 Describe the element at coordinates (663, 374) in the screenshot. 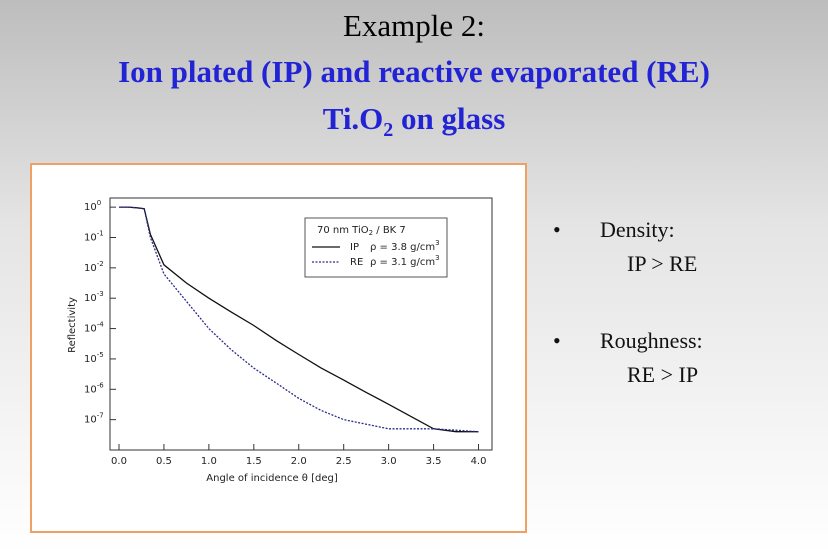

I see `bullet-detail: RE > IP` at that location.